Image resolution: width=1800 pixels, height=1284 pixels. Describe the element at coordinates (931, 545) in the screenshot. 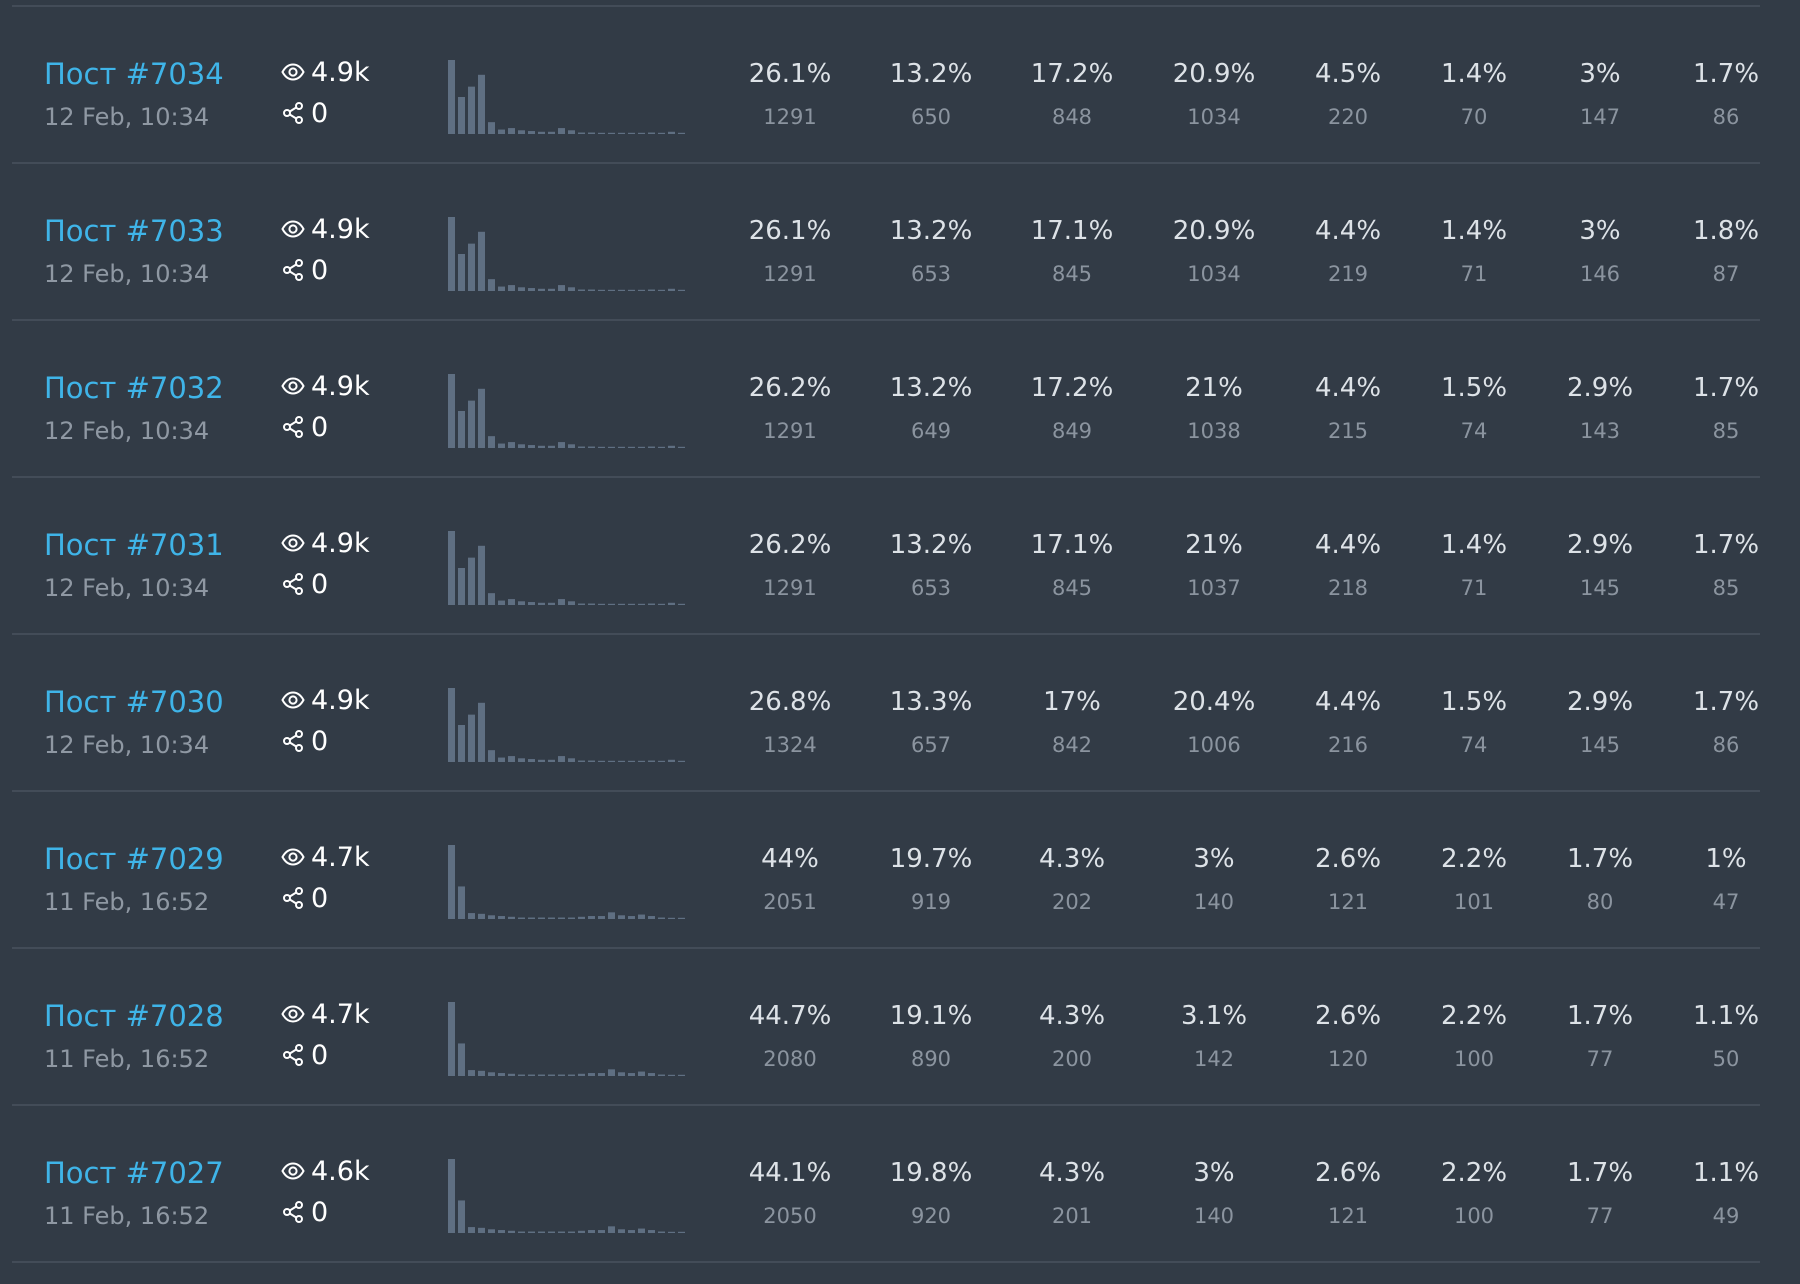

I see `percent-value: 13.2%` at that location.